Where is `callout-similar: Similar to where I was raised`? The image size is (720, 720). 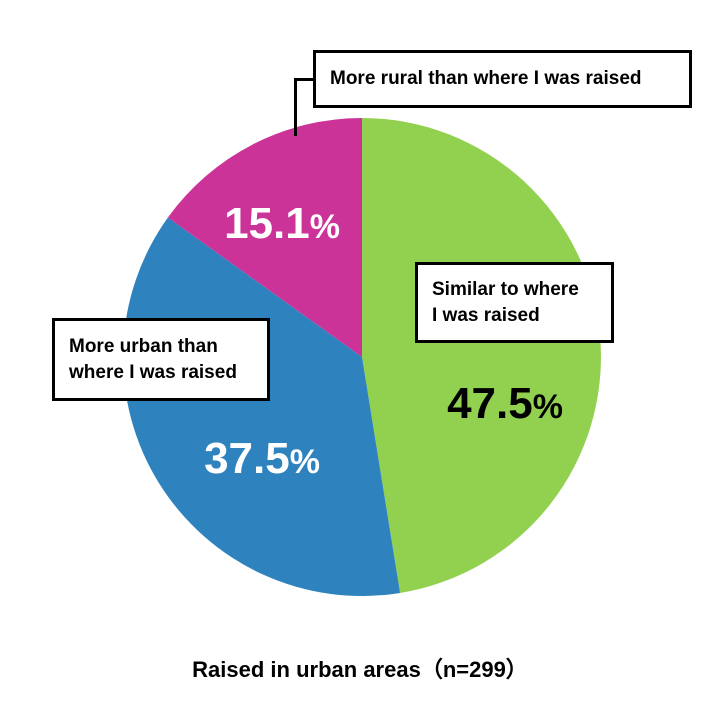 callout-similar: Similar to where I was raised is located at coordinates (514, 302).